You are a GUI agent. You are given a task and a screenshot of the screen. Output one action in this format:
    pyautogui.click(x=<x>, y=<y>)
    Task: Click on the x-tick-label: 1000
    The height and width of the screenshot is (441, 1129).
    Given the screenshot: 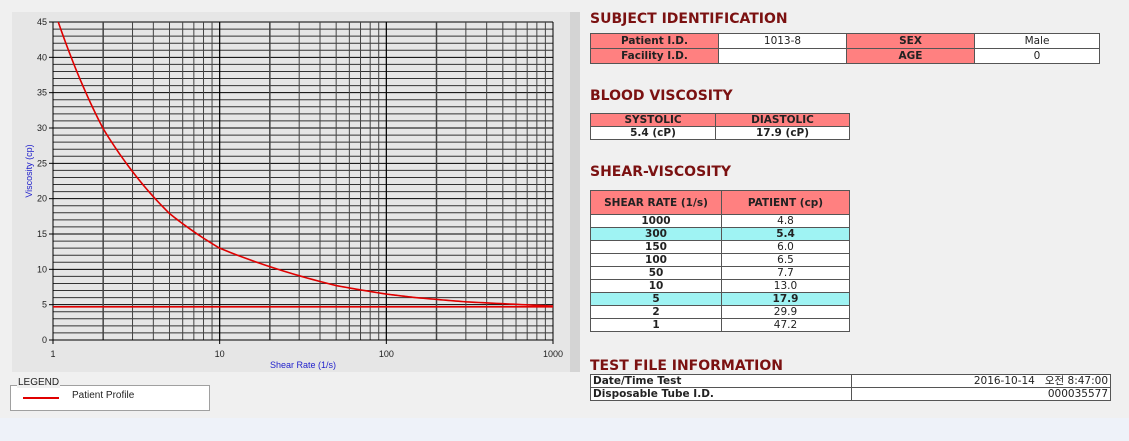 What is the action you would take?
    pyautogui.click(x=553, y=354)
    